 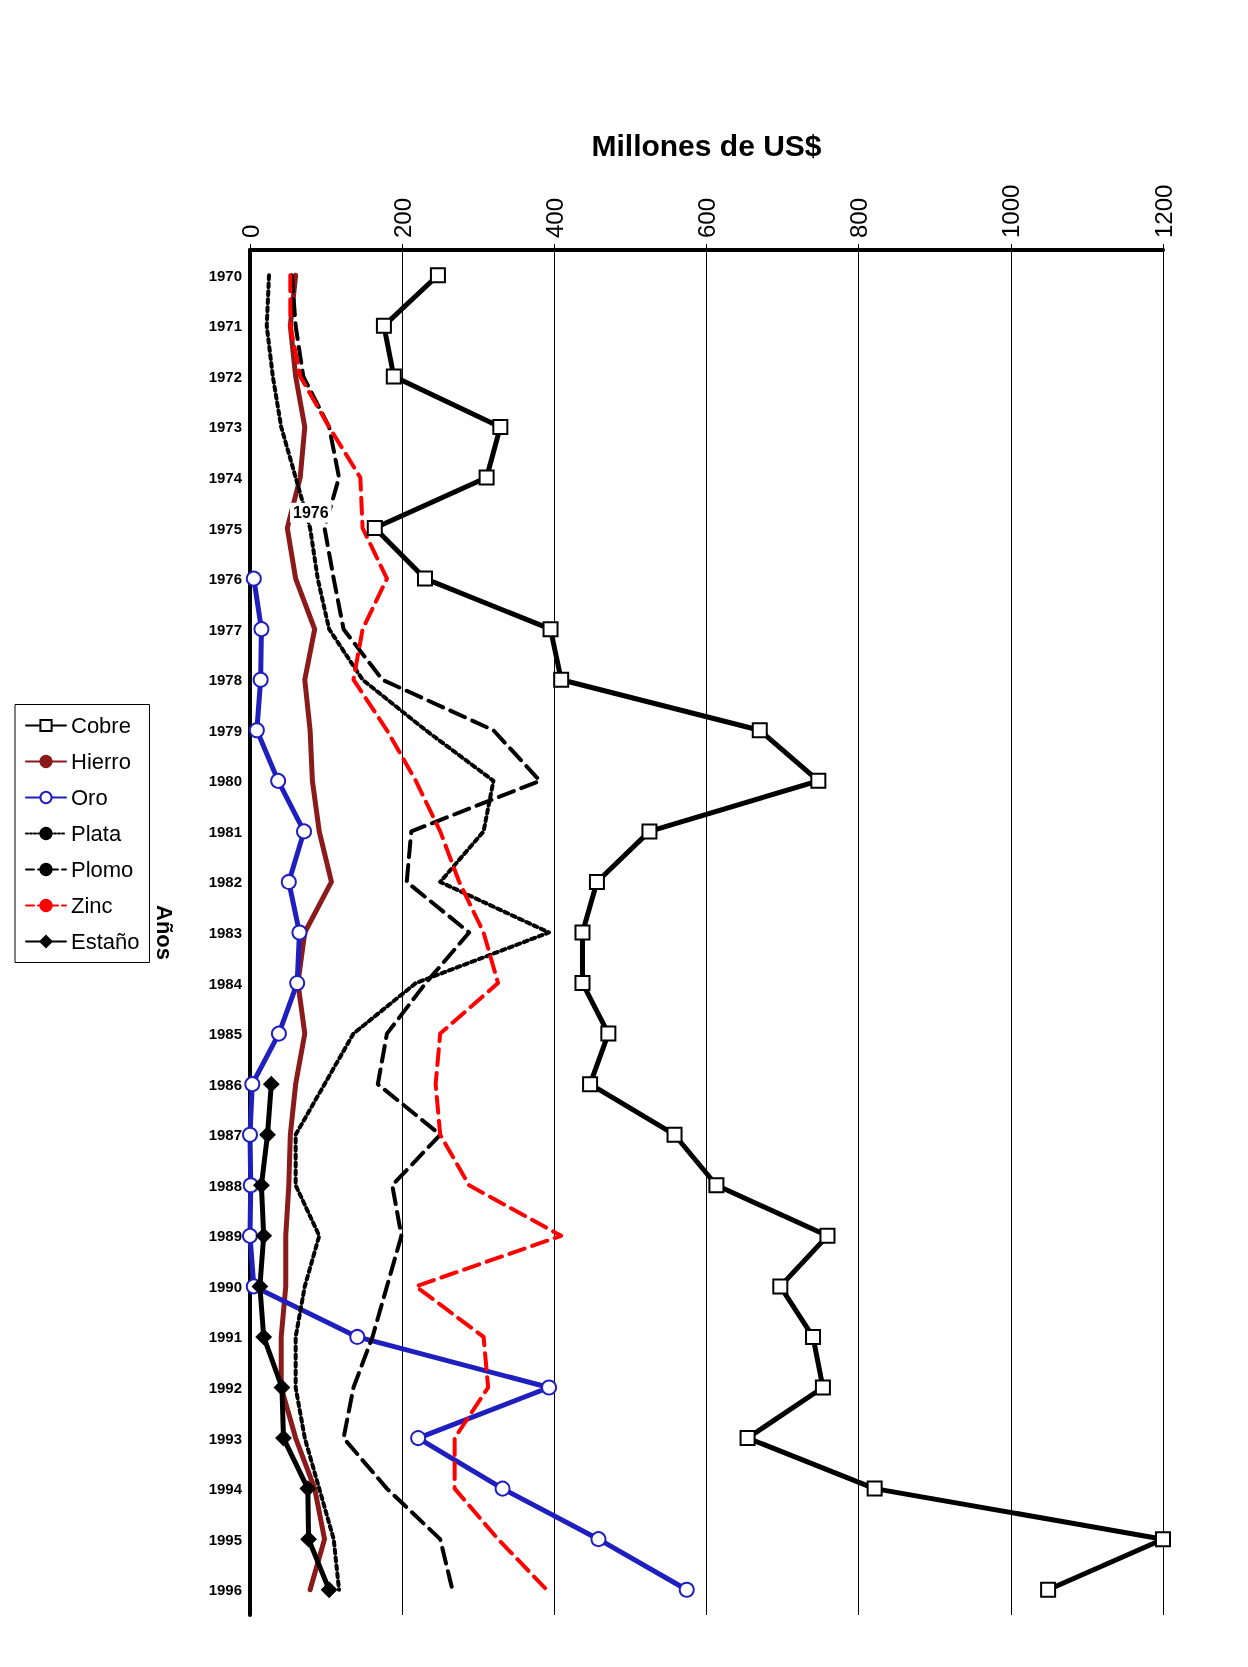 I want to click on y-tick-label: 1977, so click(x=225, y=629).